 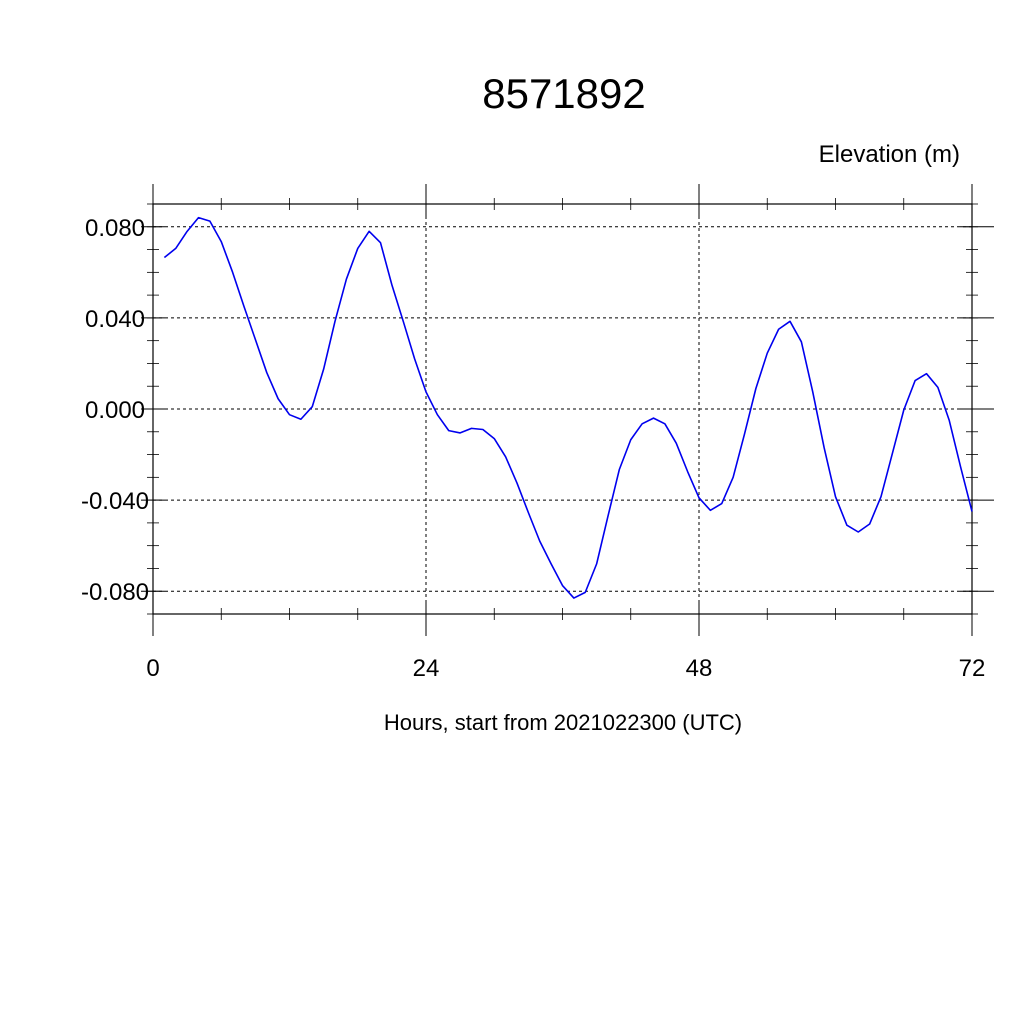 What do you see at coordinates (115, 228) in the screenshot?
I see `y-tick-label: 0.080` at bounding box center [115, 228].